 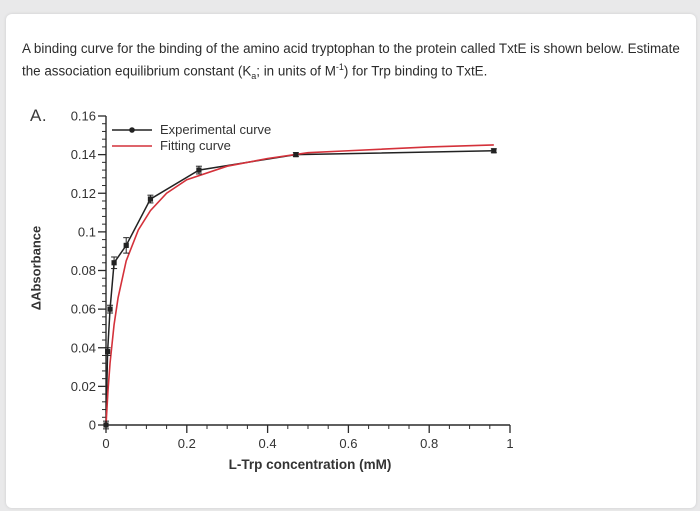 I want to click on legend-marker-experimental, so click(x=132, y=130).